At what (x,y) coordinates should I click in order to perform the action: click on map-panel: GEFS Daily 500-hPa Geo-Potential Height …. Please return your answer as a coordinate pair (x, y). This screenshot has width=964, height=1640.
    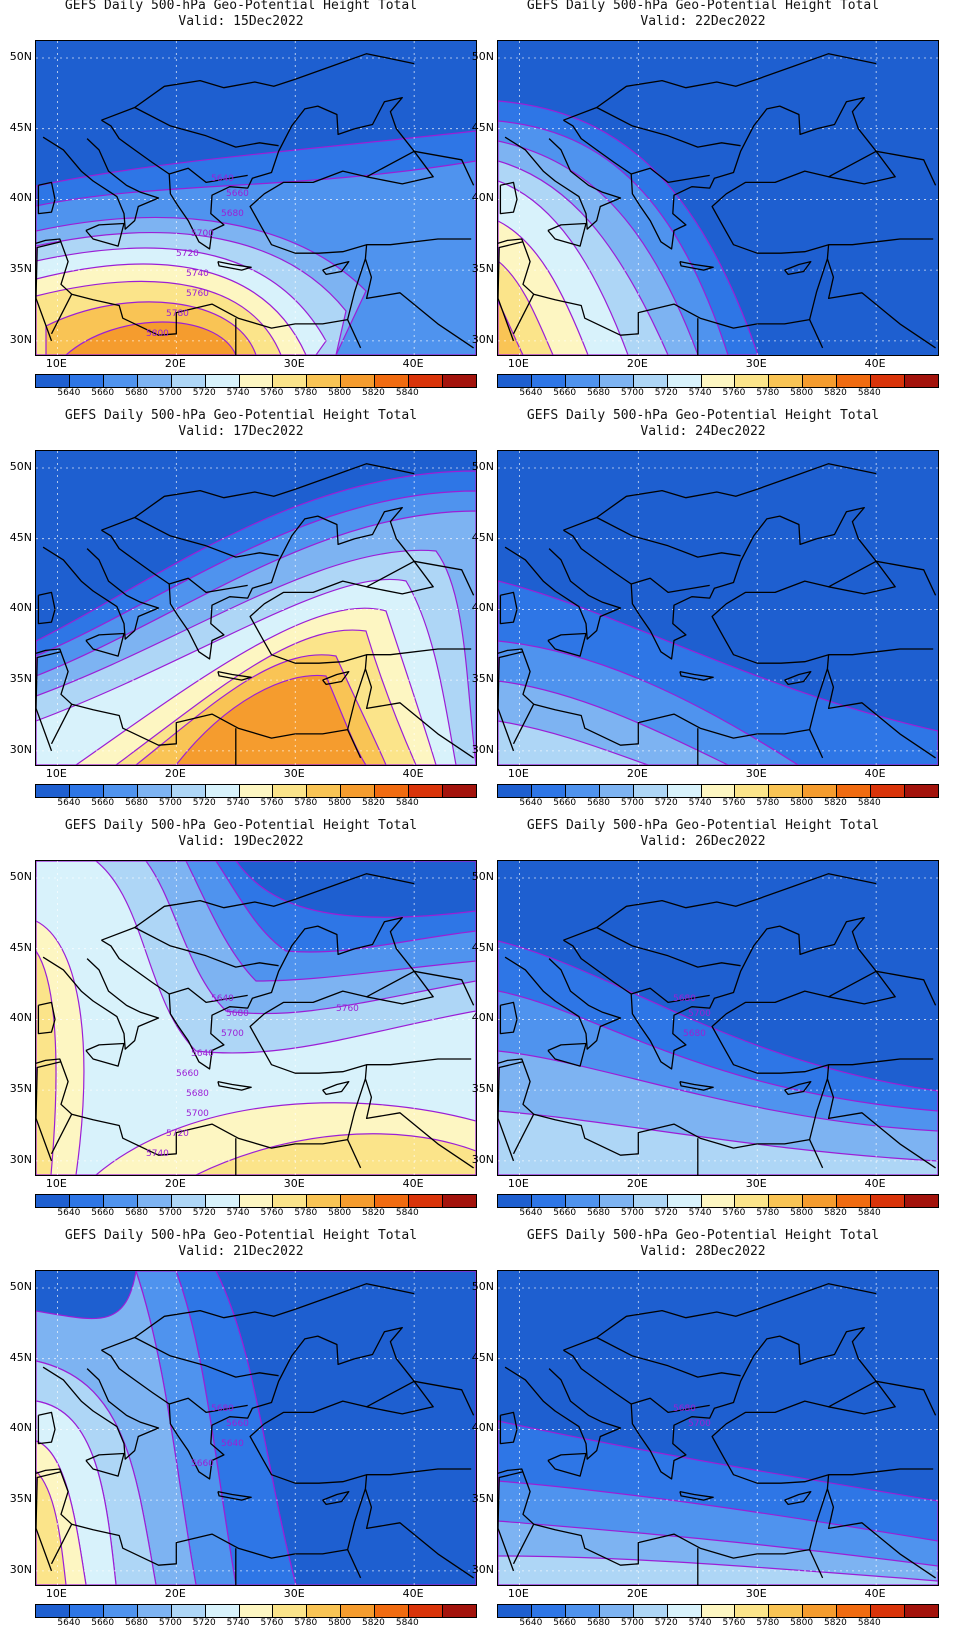
    Looking at the image, I should click on (241, 202).